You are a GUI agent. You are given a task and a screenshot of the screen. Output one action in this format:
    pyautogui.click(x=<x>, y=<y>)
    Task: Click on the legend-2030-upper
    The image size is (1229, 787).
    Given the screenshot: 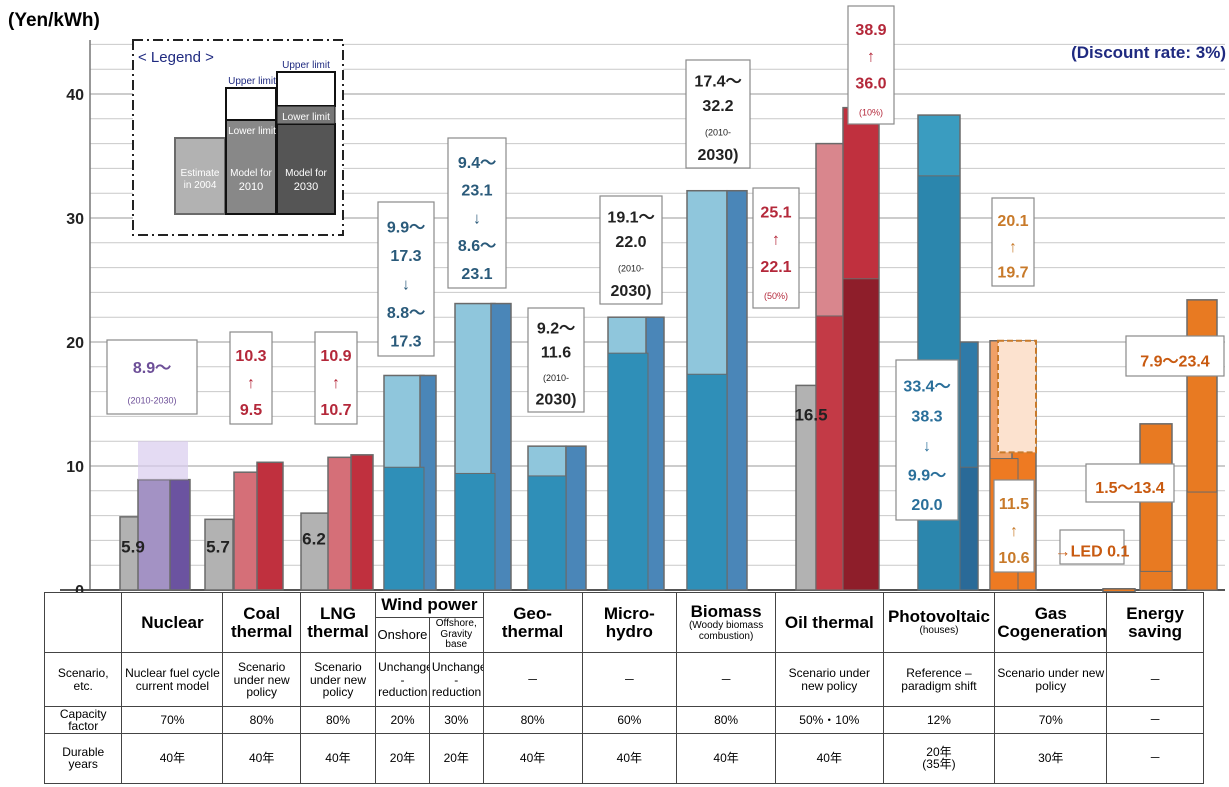 What is the action you would take?
    pyautogui.click(x=306, y=89)
    